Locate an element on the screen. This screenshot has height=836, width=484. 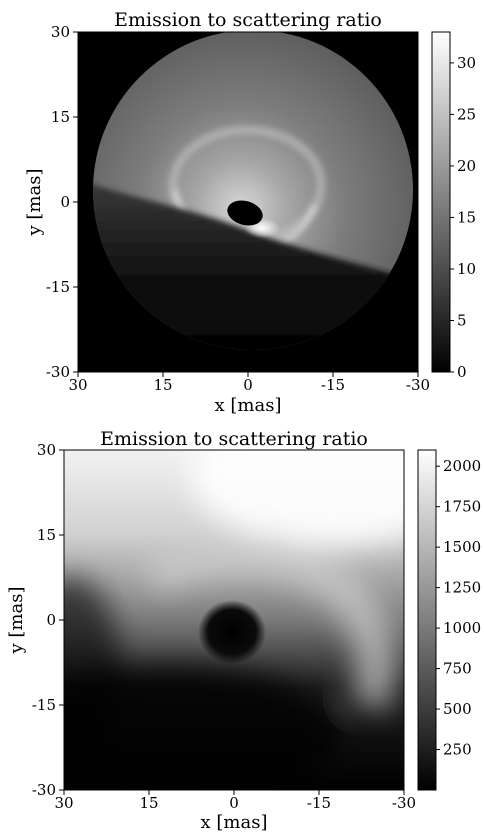
colorbar-tick-label: 5 is located at coordinates (462, 320).